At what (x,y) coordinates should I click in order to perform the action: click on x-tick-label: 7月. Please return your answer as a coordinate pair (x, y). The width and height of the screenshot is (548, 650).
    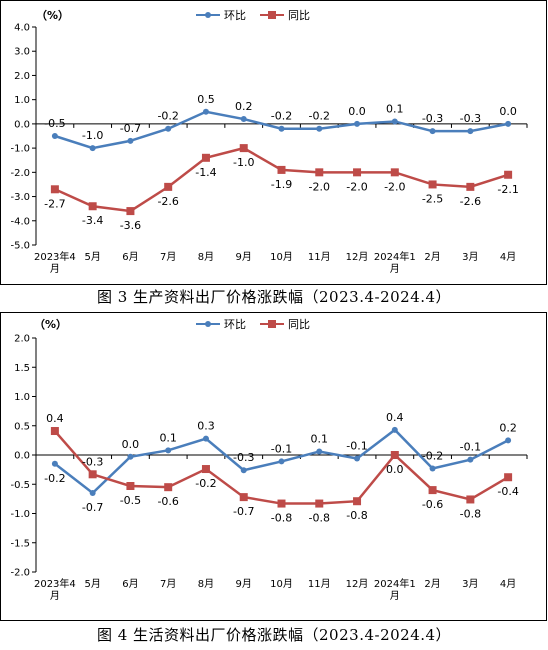
    Looking at the image, I should click on (168, 257).